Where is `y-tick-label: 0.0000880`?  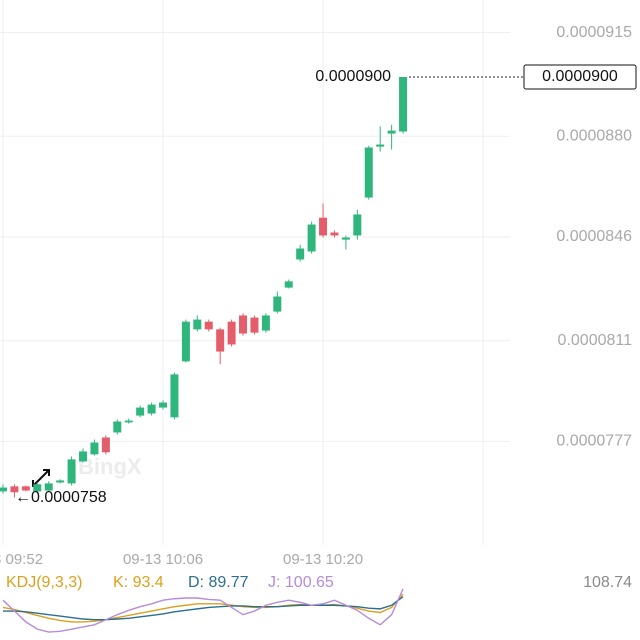 y-tick-label: 0.0000880 is located at coordinates (594, 135).